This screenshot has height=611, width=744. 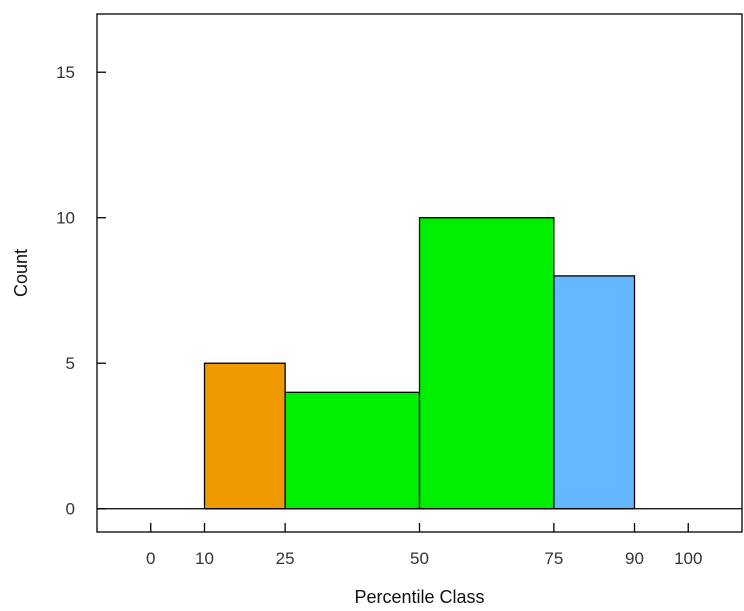 What do you see at coordinates (70, 363) in the screenshot?
I see `y-tick-label: 5` at bounding box center [70, 363].